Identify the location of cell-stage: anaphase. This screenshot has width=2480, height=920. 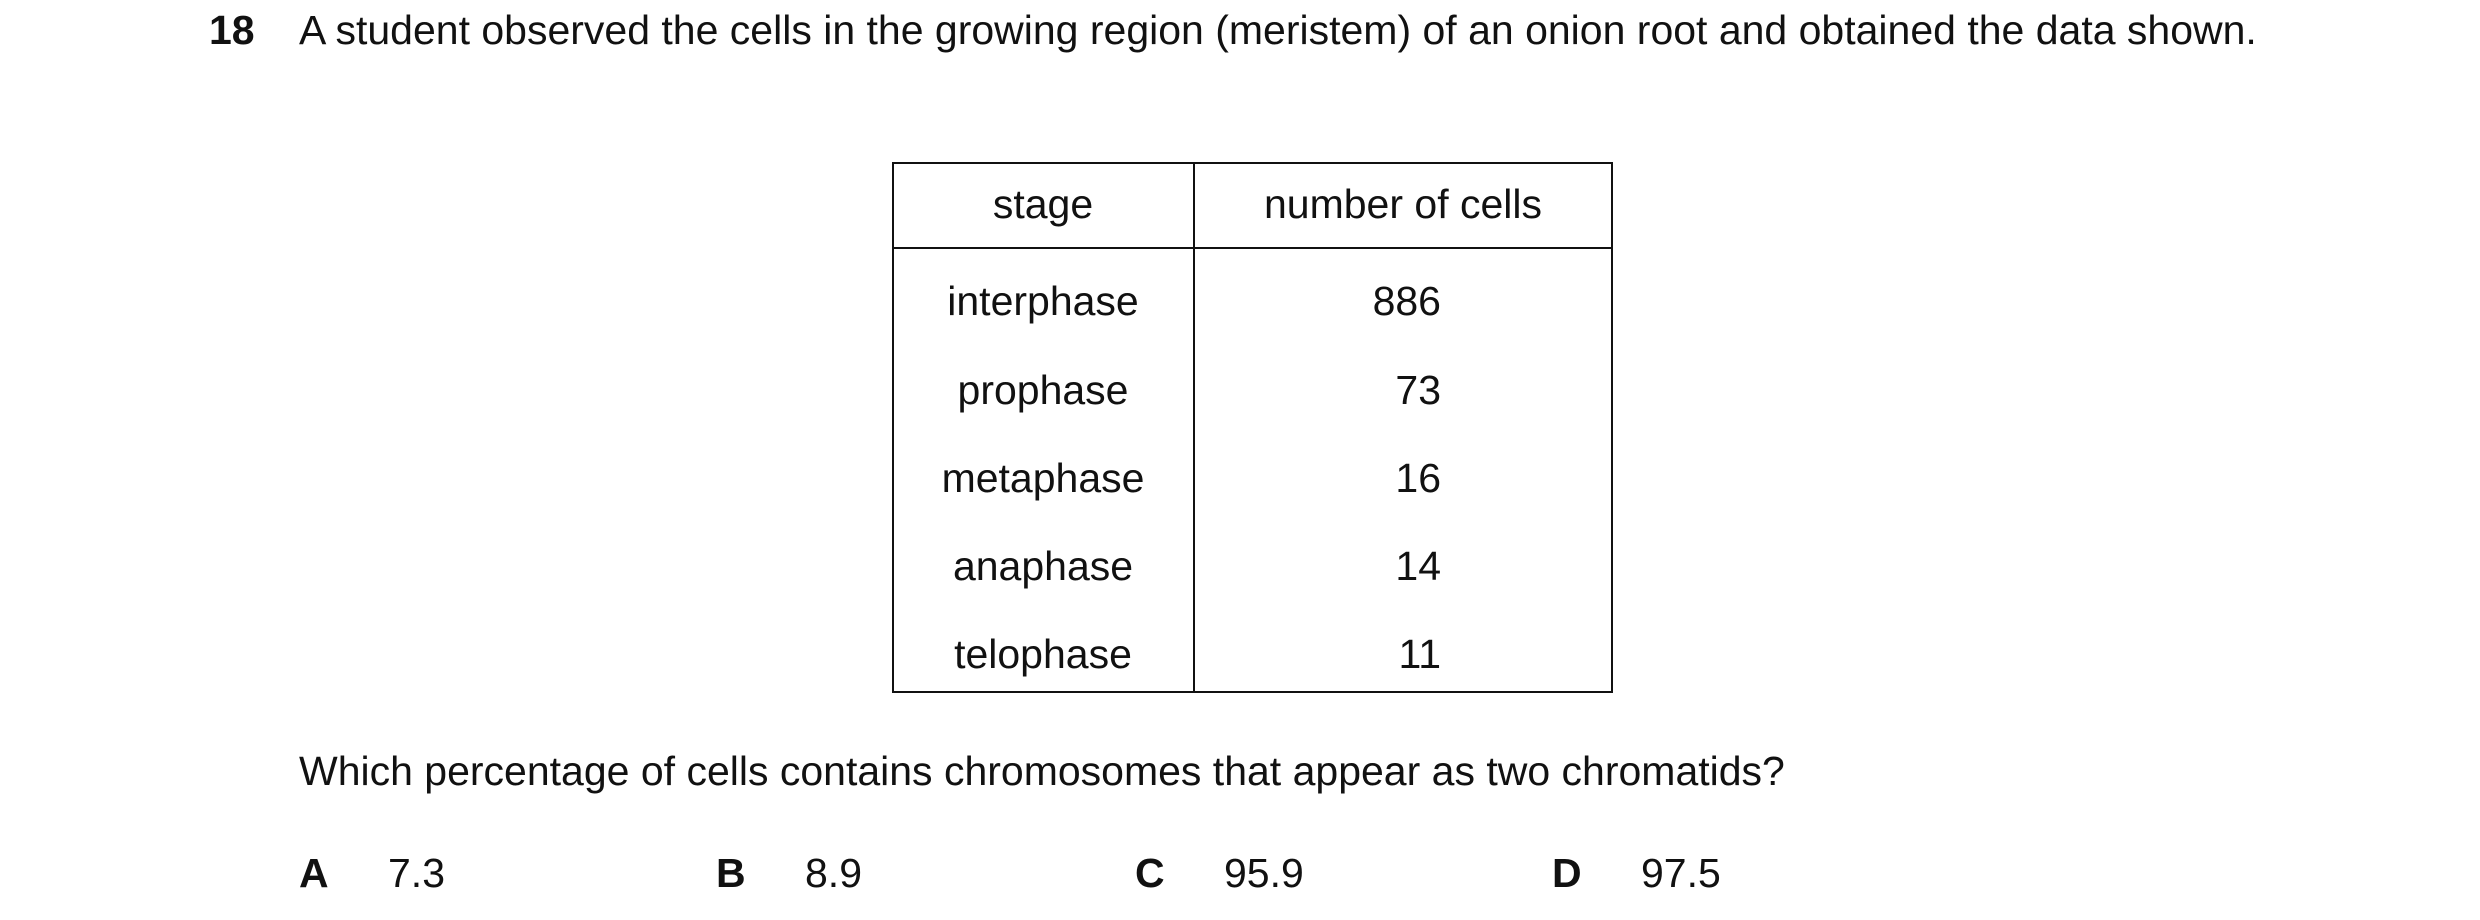
(1043, 566).